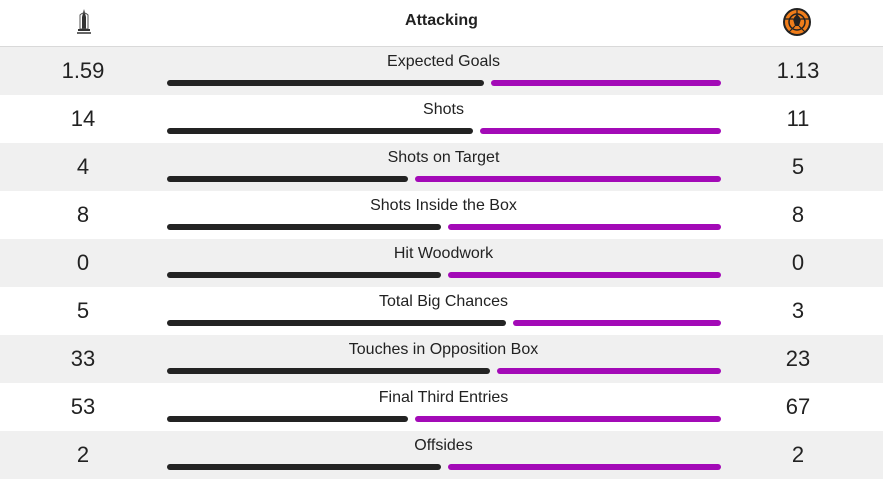 The height and width of the screenshot is (481, 883). I want to click on stat-label: Shots on Target, so click(443, 157).